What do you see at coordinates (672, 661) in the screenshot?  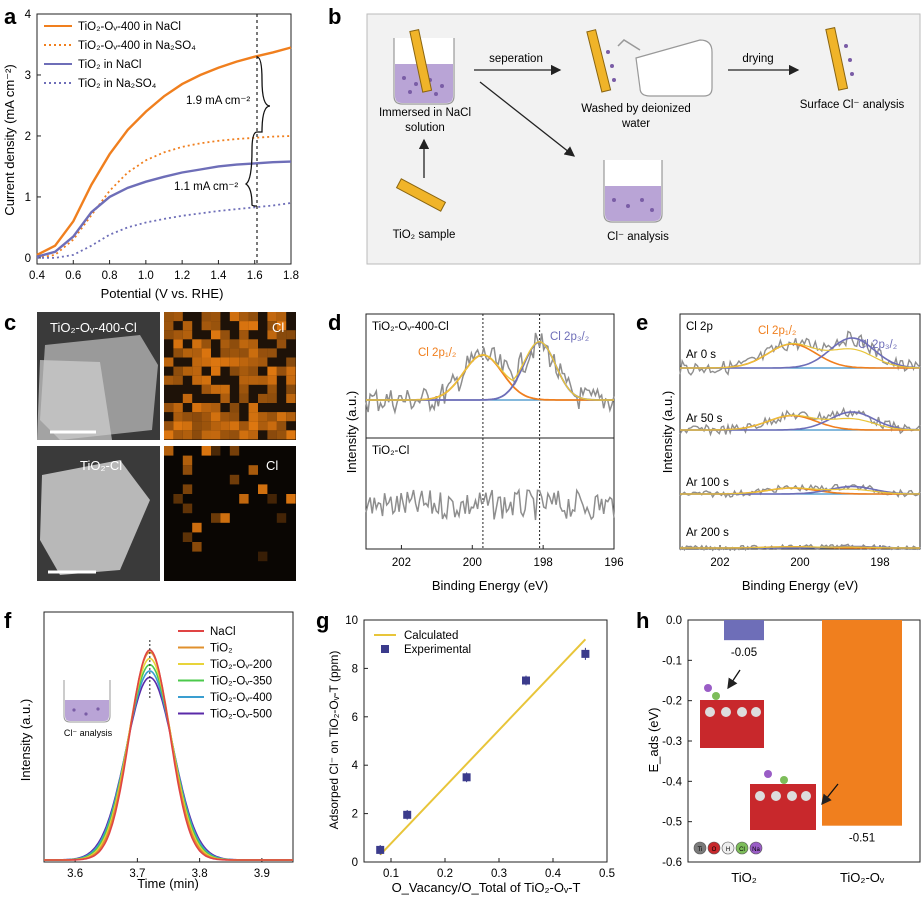 I see `h-ytick-label: -0.1` at bounding box center [672, 661].